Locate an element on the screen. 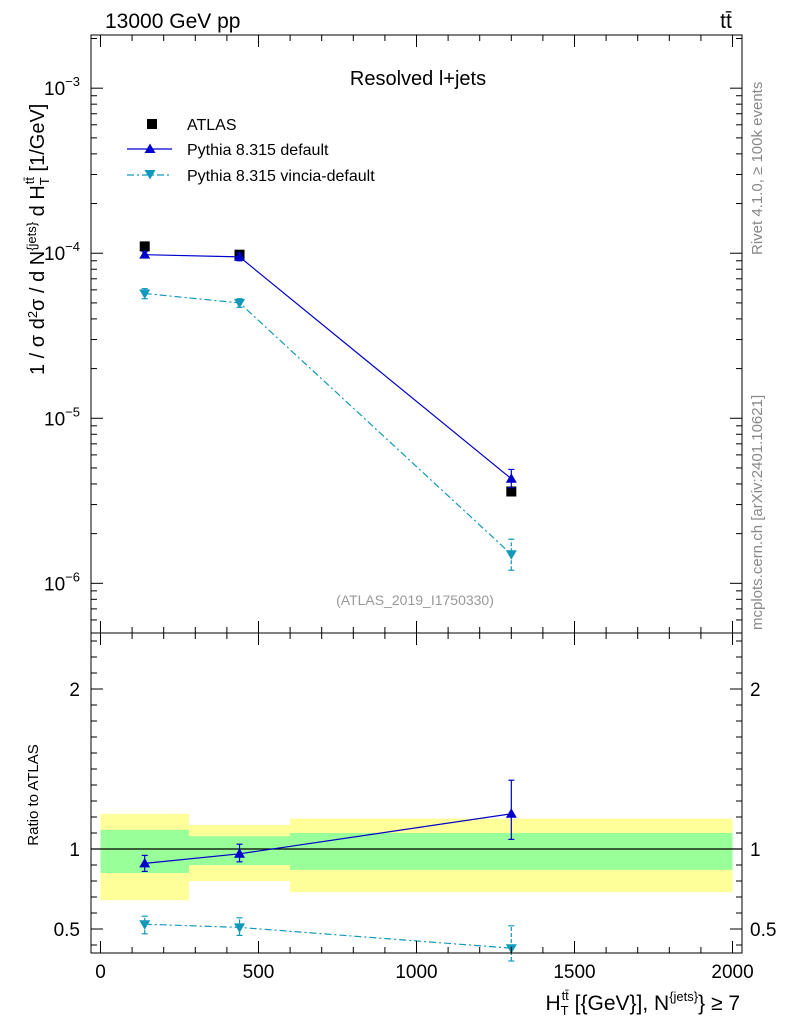 The height and width of the screenshot is (1024, 786). x-tick-label: 0 is located at coordinates (100, 972).